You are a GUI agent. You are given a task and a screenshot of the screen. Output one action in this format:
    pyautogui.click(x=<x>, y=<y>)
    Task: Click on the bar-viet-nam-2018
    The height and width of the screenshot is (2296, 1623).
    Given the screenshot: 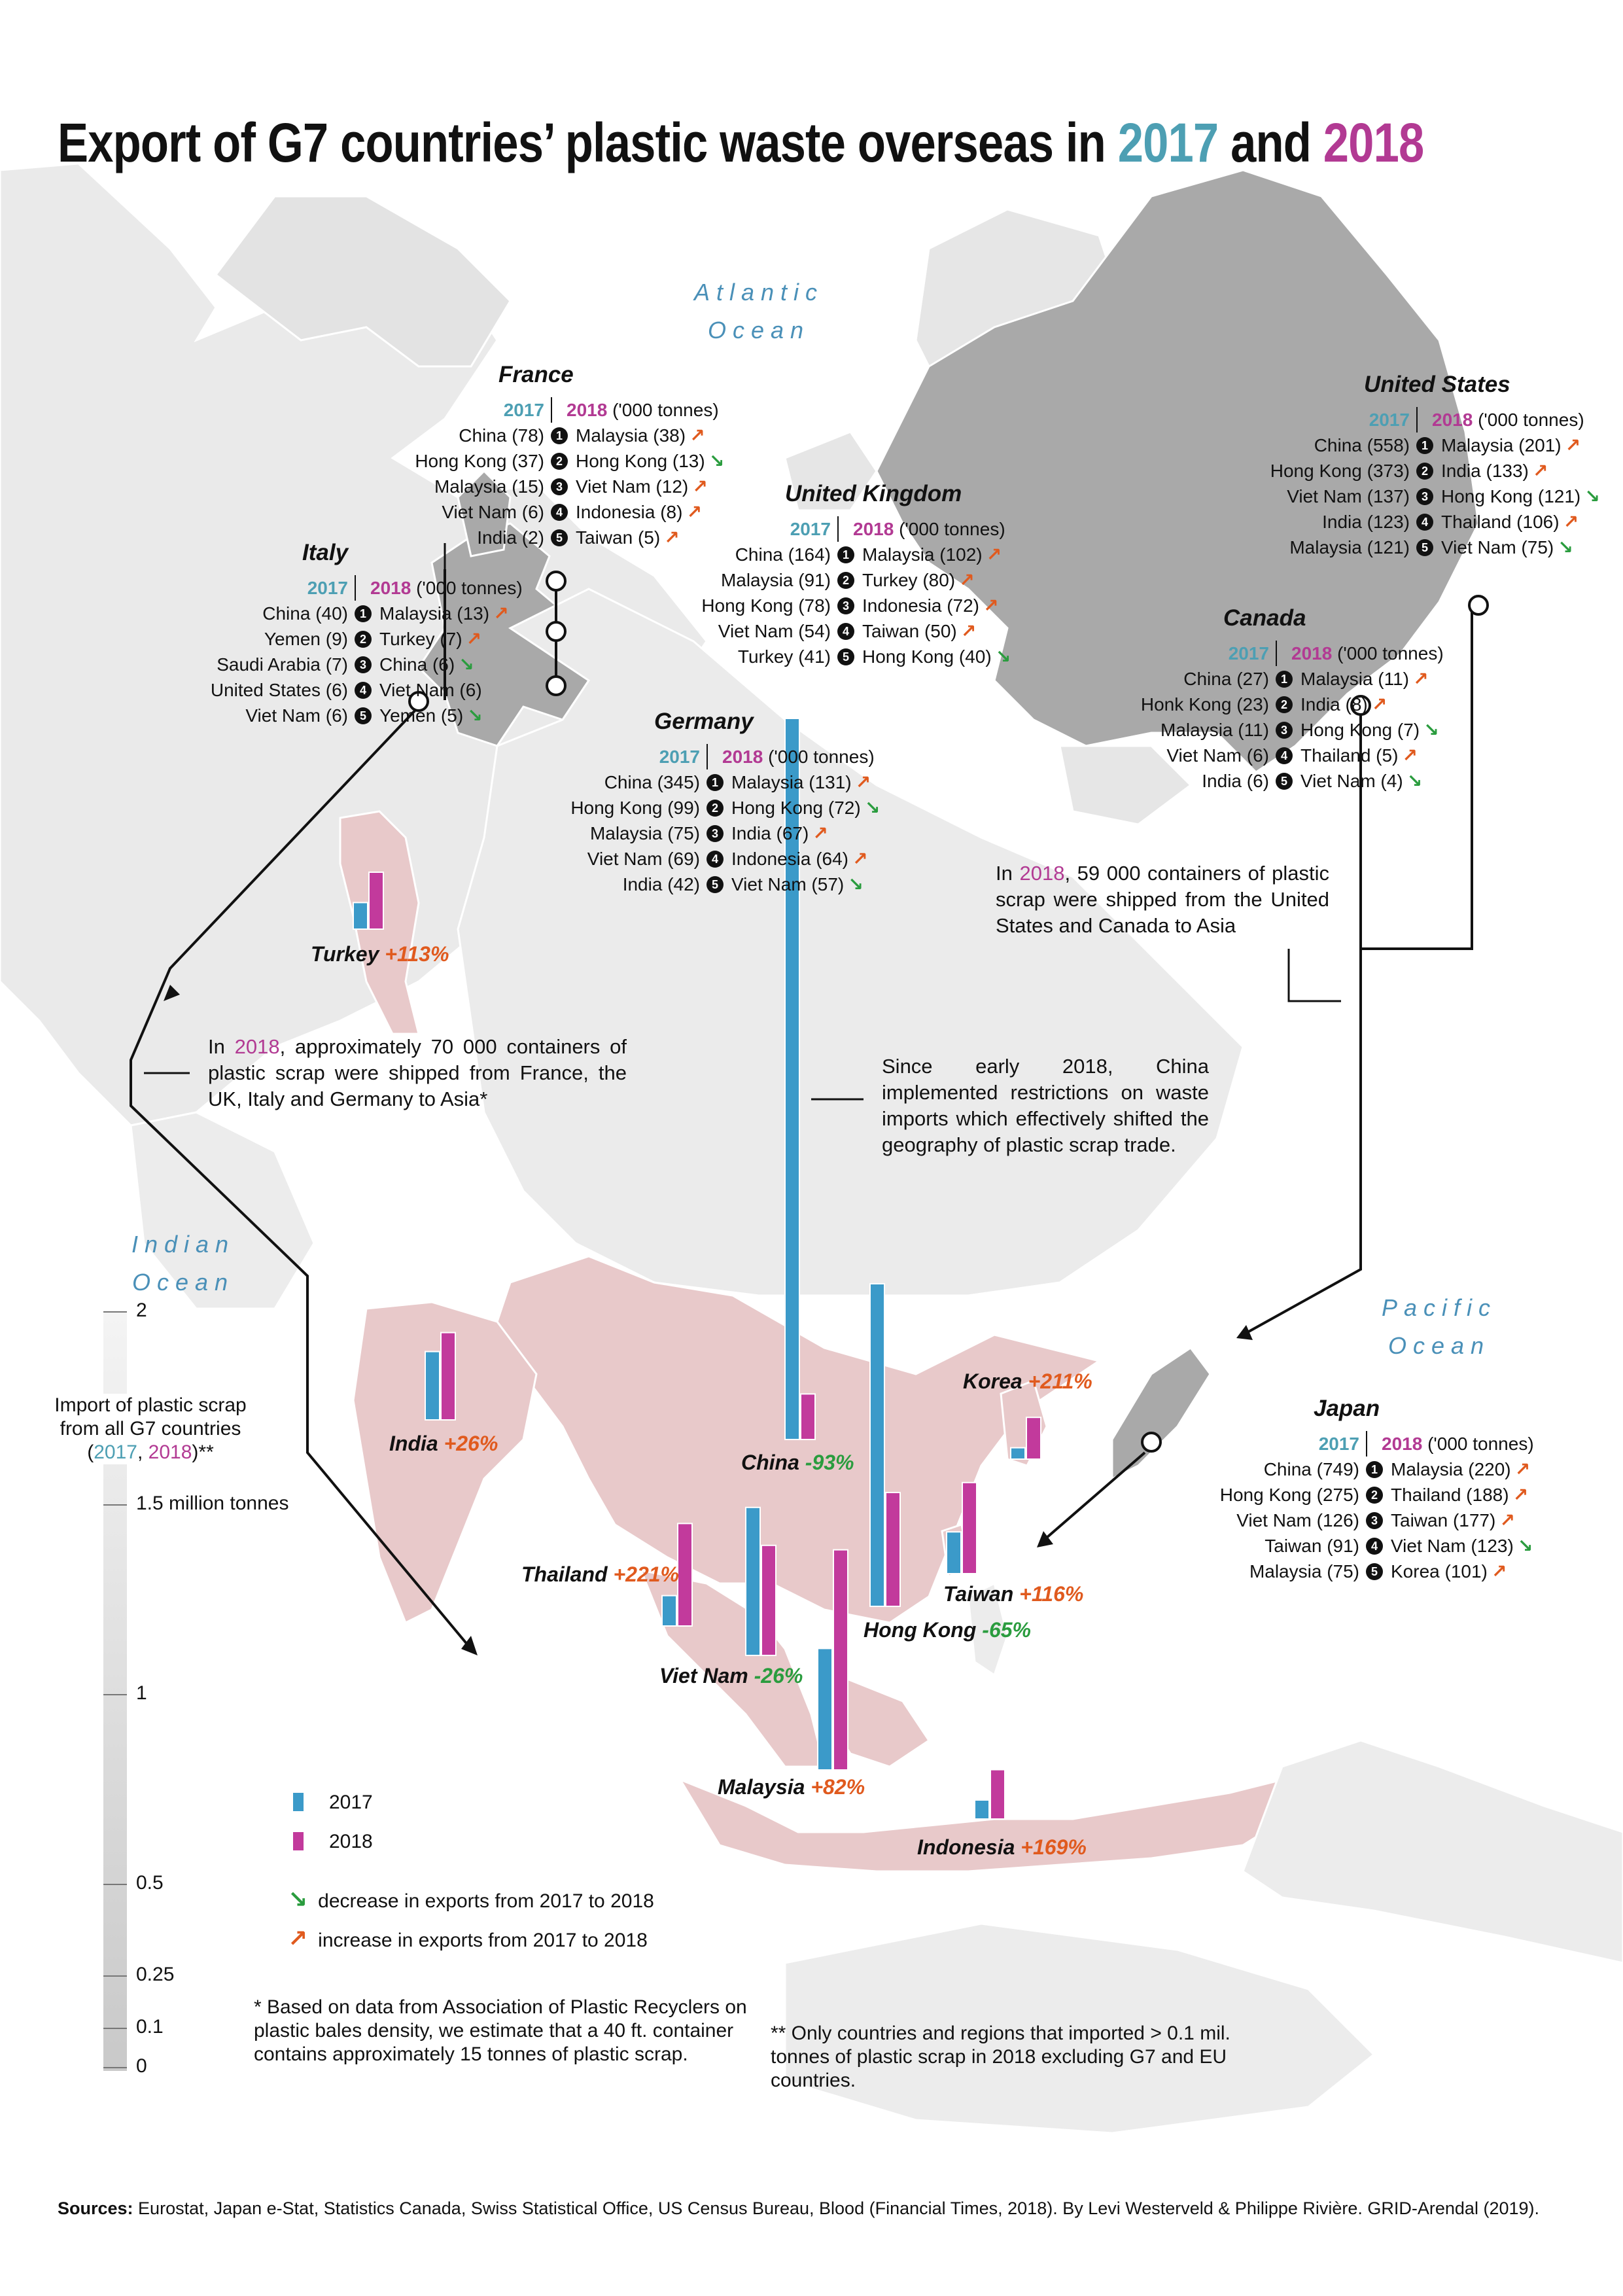 What is the action you would take?
    pyautogui.click(x=769, y=1600)
    